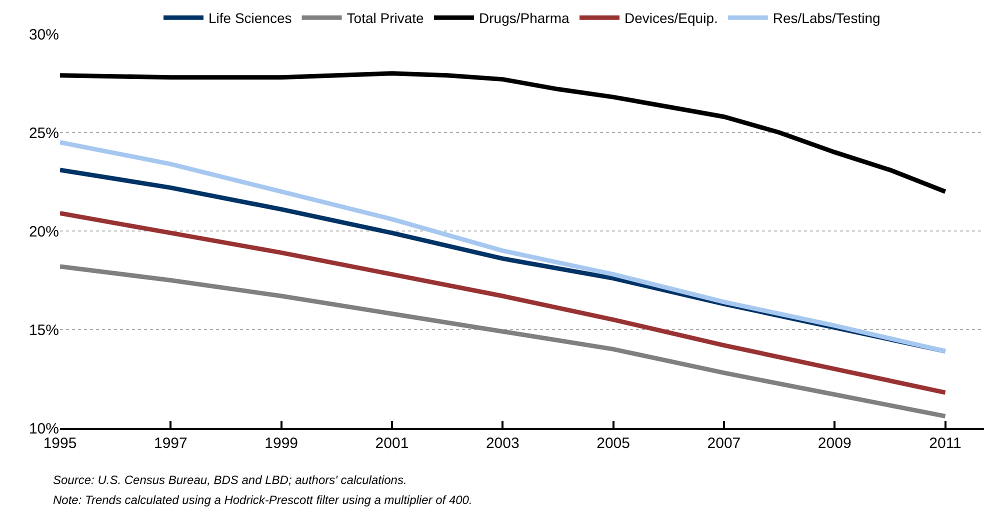 Image resolution: width=986 pixels, height=518 pixels. Describe the element at coordinates (826, 18) in the screenshot. I see `legend-label: Res/Labs/Testing` at that location.